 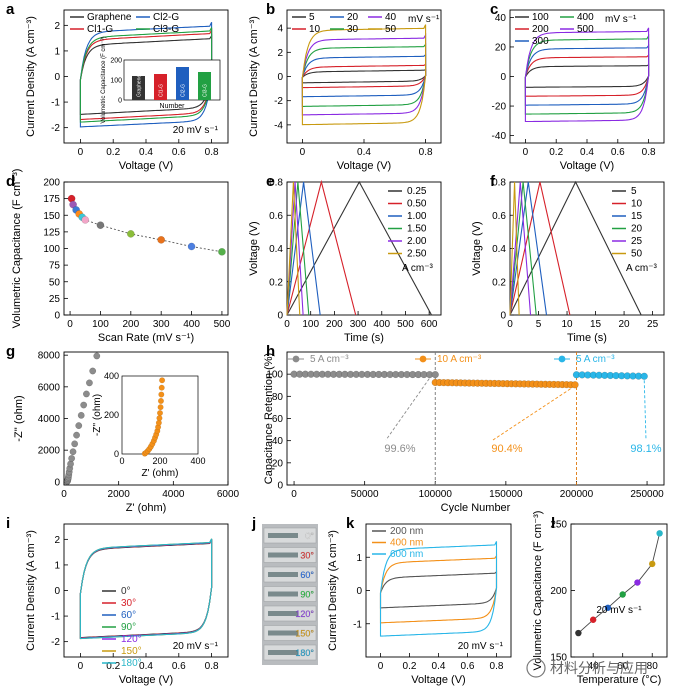 What do you see at coordinates (206, 90) in the screenshot?
I see `inset-bar-label-a-3: Cl3-G` at bounding box center [206, 90].